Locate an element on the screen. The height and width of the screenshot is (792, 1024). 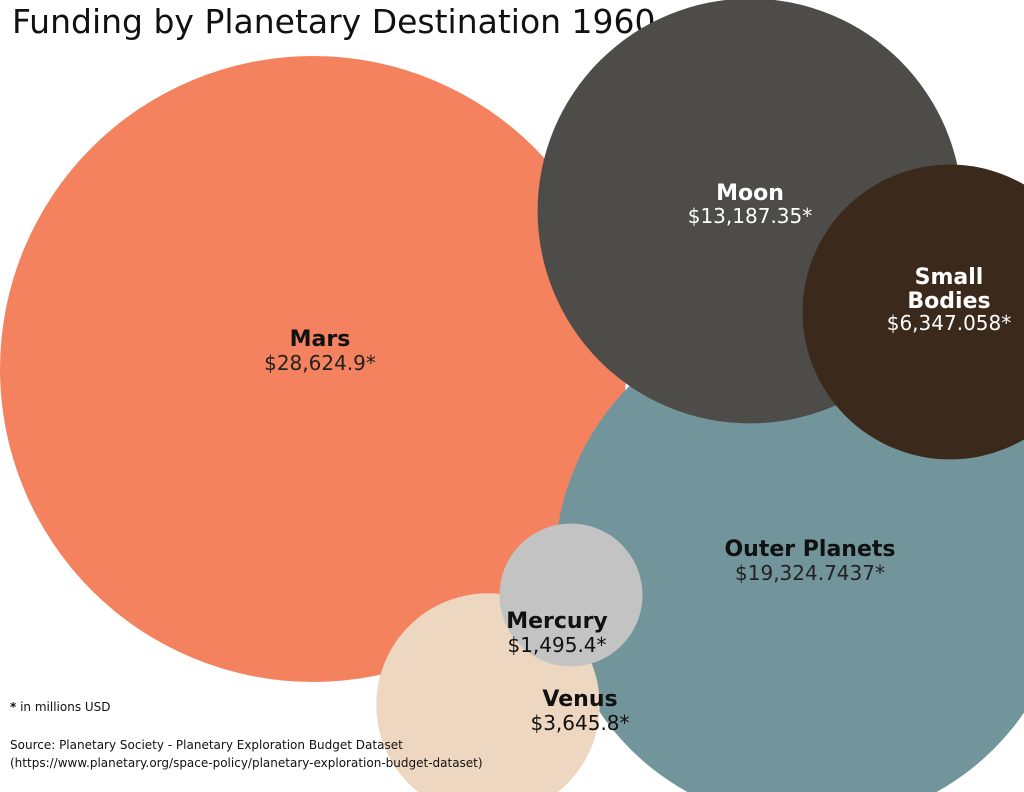
bubble-label-small-bodies: Small Bodies$6,347.058* is located at coordinates (949, 300).